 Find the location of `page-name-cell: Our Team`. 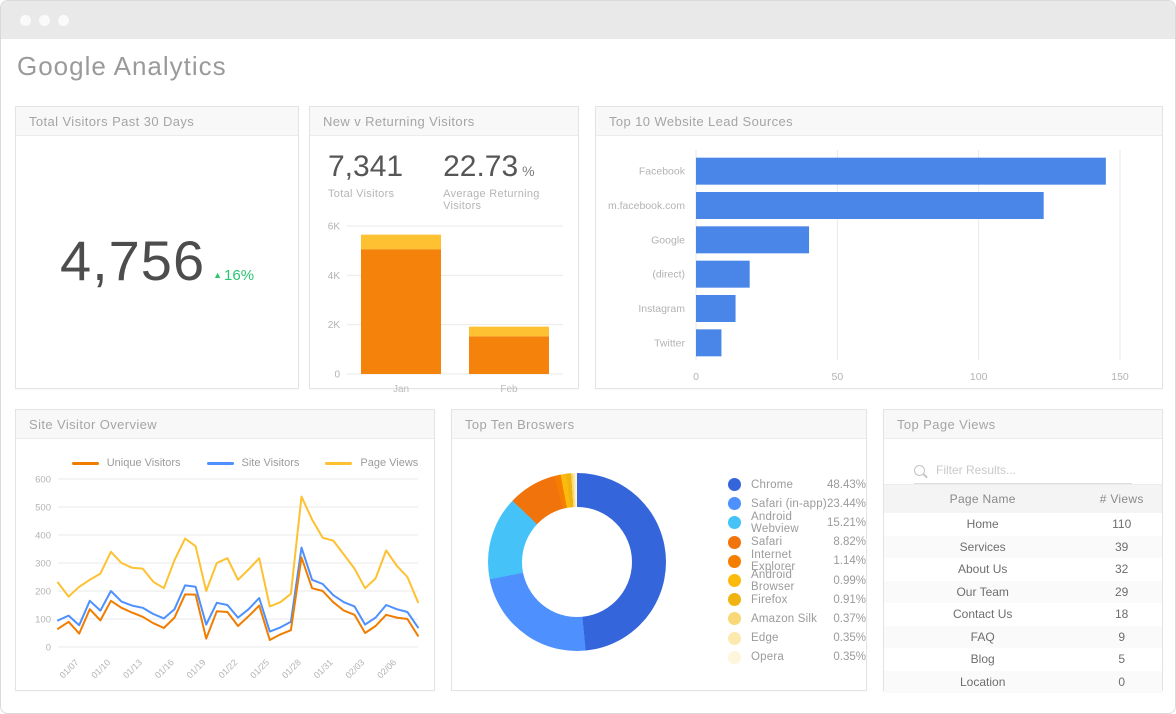

page-name-cell: Our Team is located at coordinates (982, 591).